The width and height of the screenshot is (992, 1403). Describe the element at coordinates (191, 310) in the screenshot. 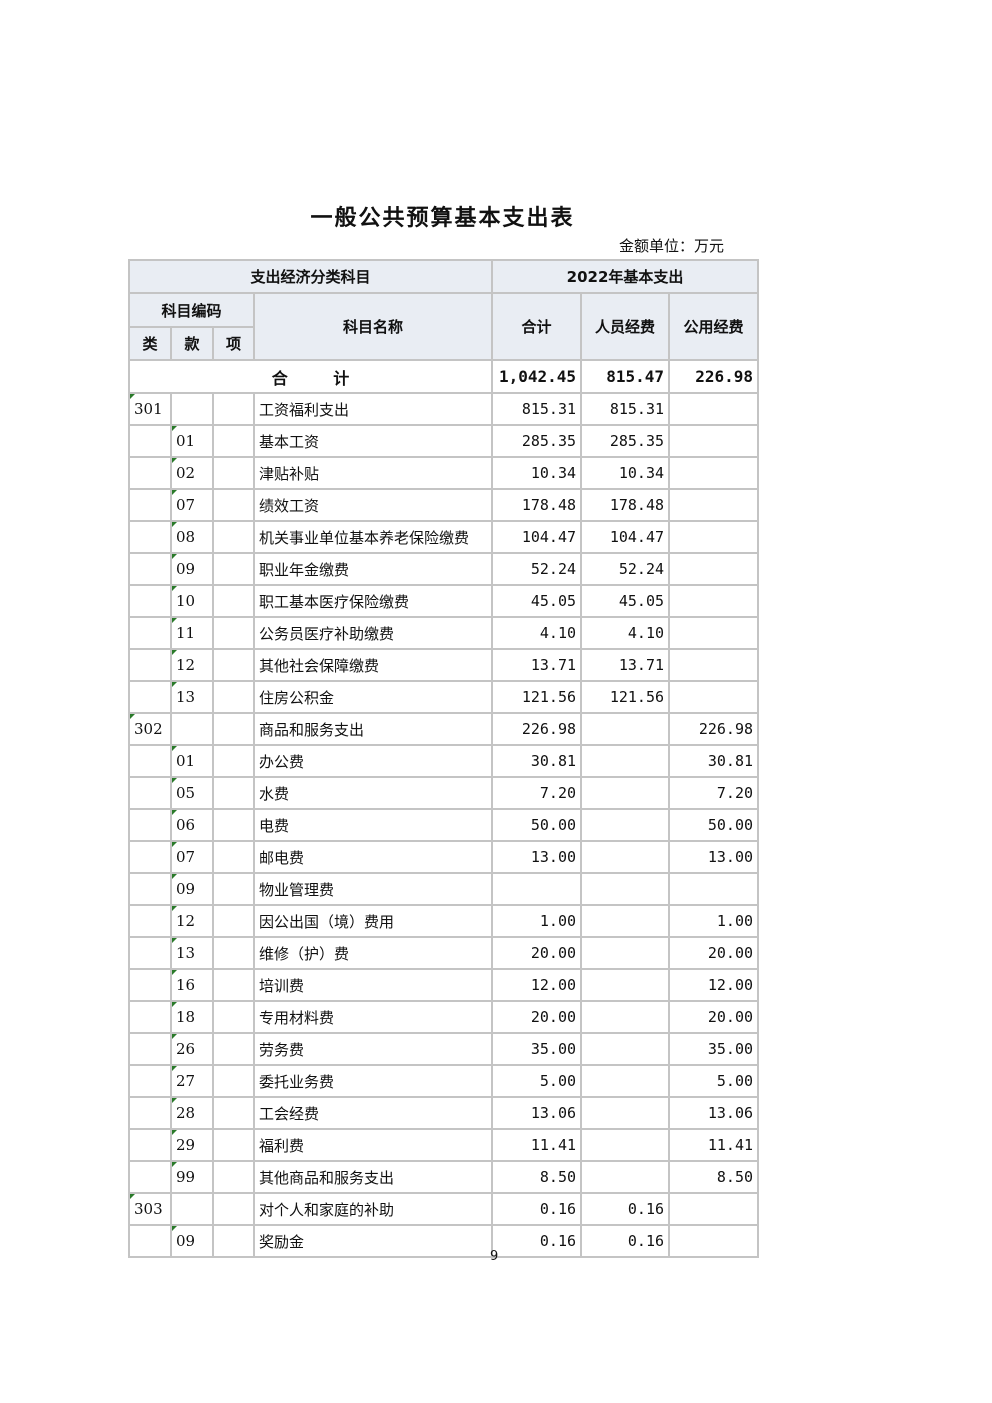

I see `header-code: 科目编码` at that location.